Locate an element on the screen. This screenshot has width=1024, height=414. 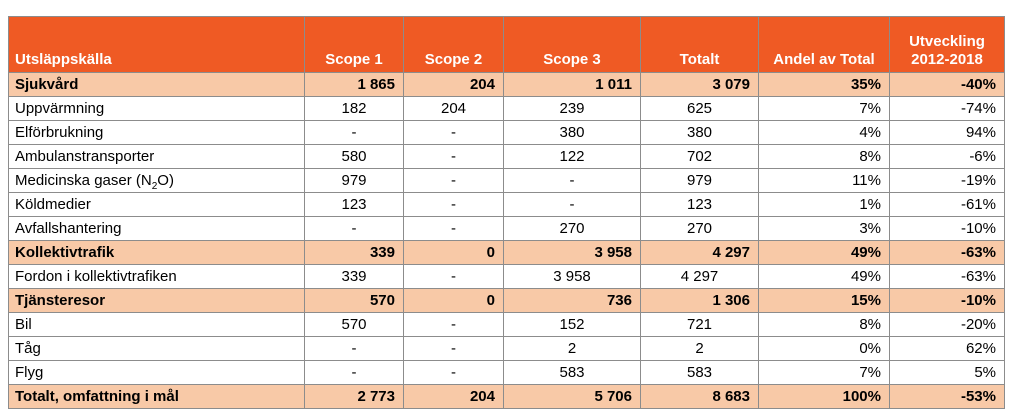
table-row: Ambulanstransporter 580-122 702 8% -6% is located at coordinates (506, 156).